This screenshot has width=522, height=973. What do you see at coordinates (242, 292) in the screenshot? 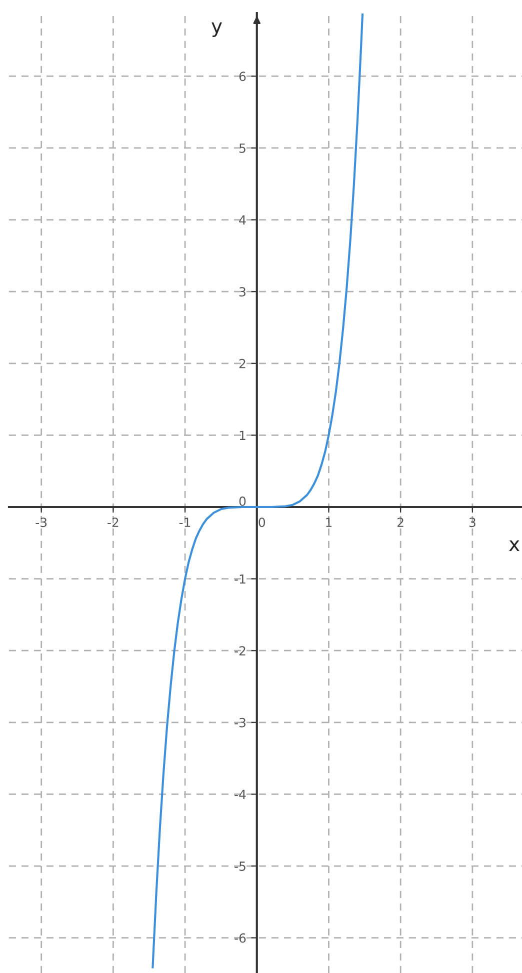
I see `y-tick-label: 3` at bounding box center [242, 292].